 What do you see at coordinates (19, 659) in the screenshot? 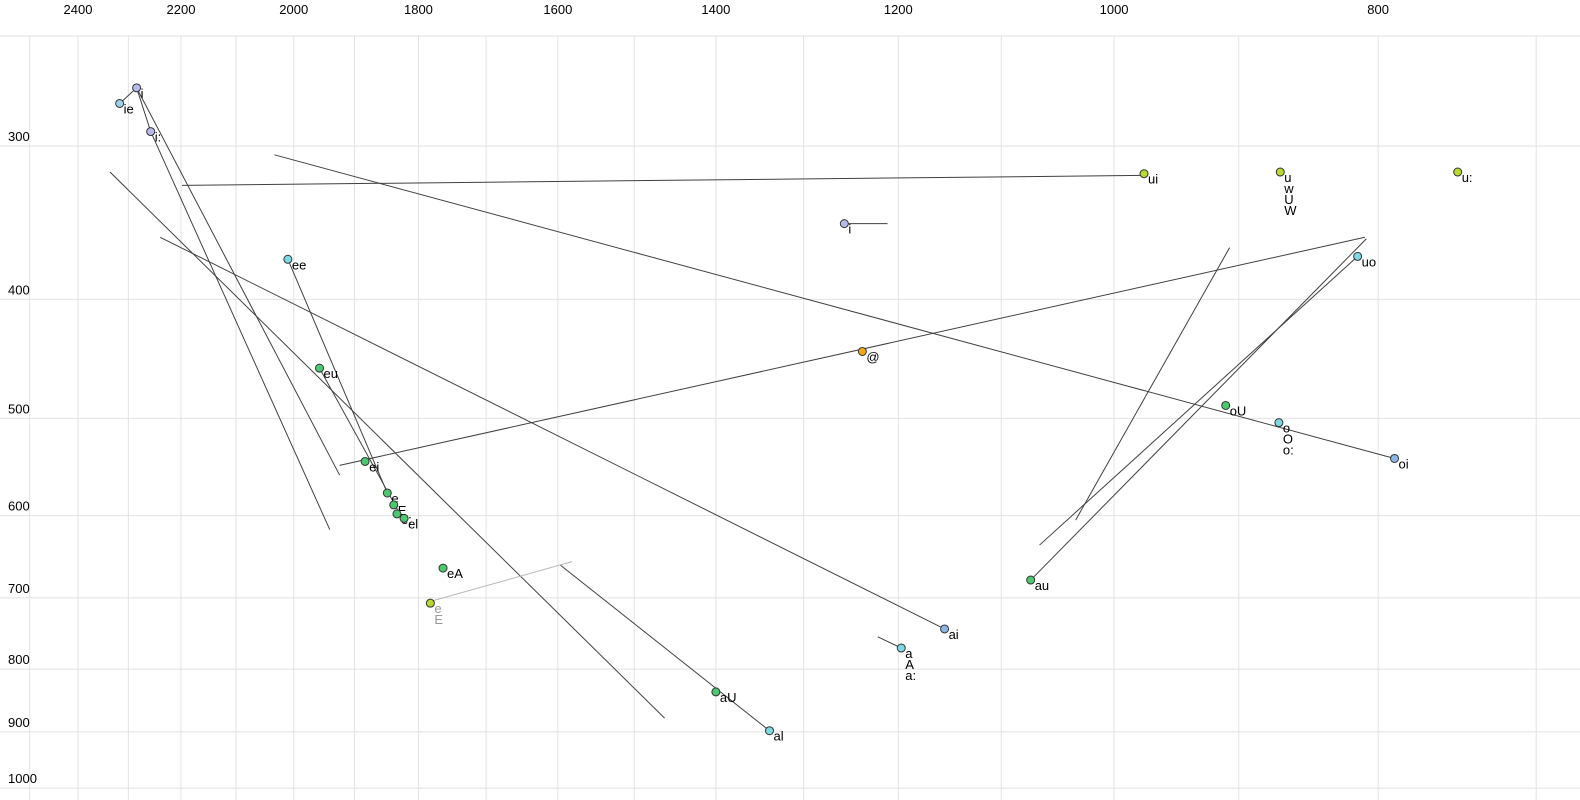
I see `y-axis-tick-label: 800` at bounding box center [19, 659].